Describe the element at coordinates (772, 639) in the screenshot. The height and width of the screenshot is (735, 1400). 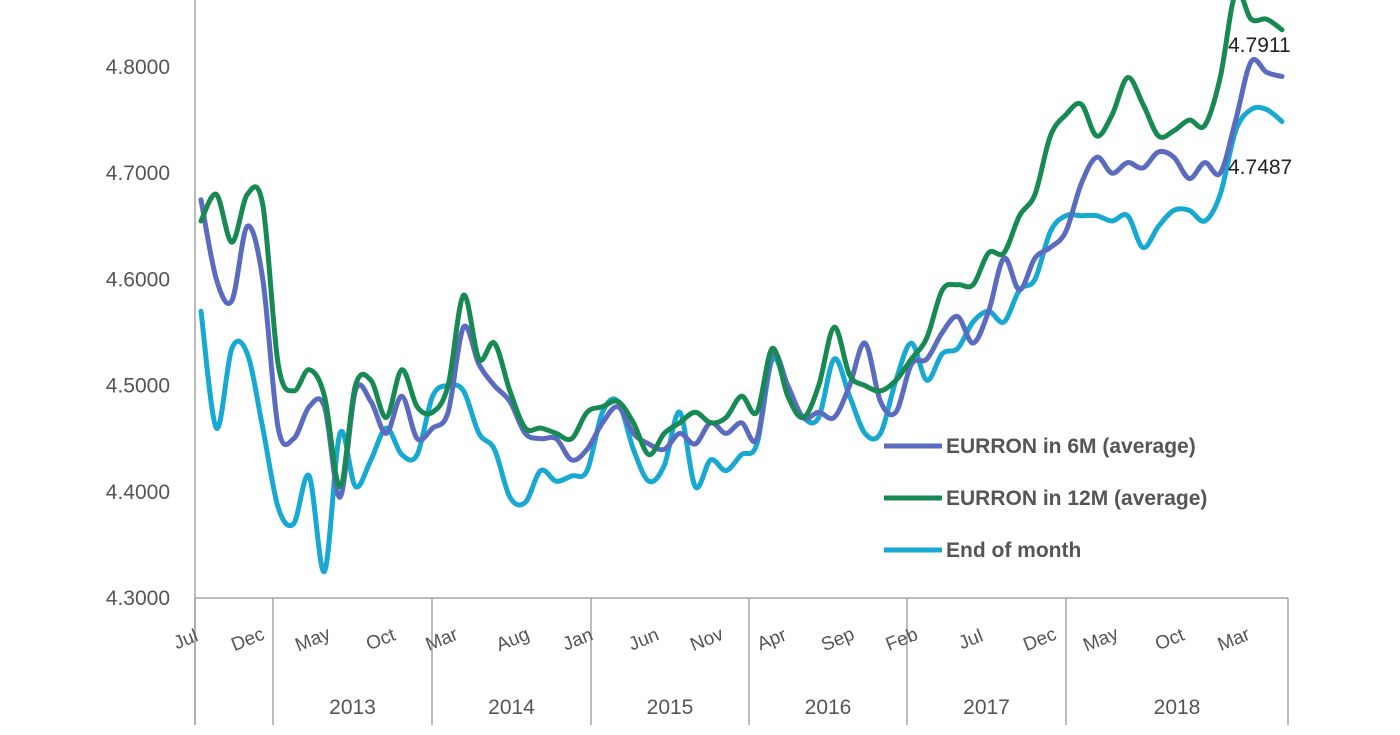
I see `x-tick-label: Apr` at that location.